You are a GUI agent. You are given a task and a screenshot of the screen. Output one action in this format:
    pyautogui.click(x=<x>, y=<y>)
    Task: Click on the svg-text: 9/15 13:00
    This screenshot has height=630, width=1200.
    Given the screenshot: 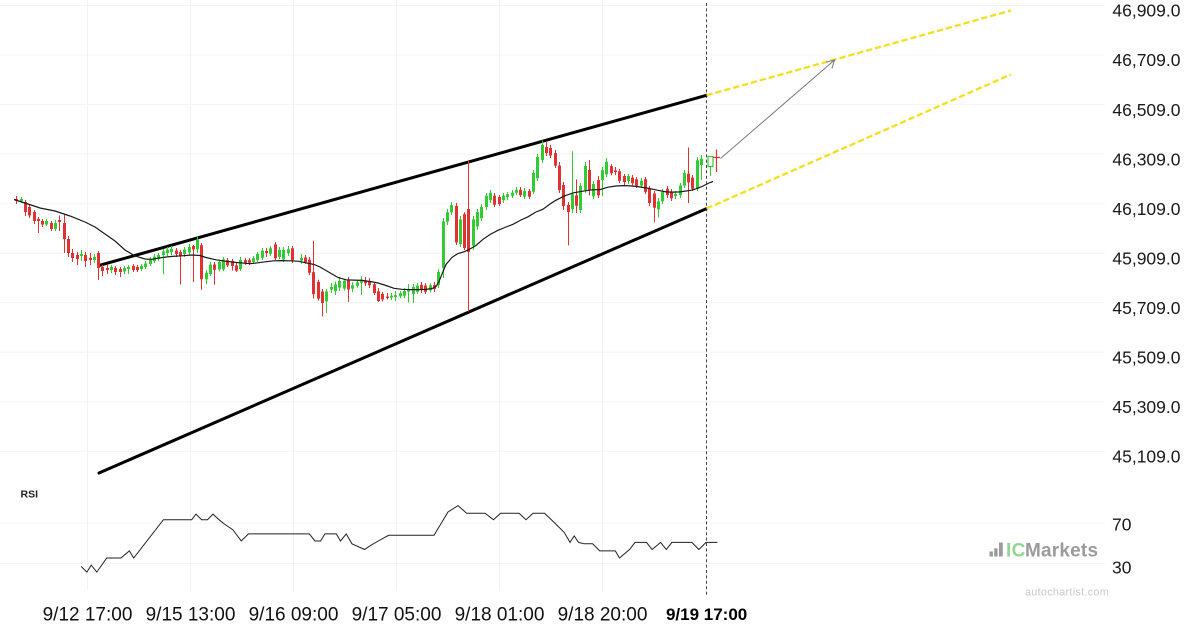 What is the action you would take?
    pyautogui.click(x=191, y=614)
    